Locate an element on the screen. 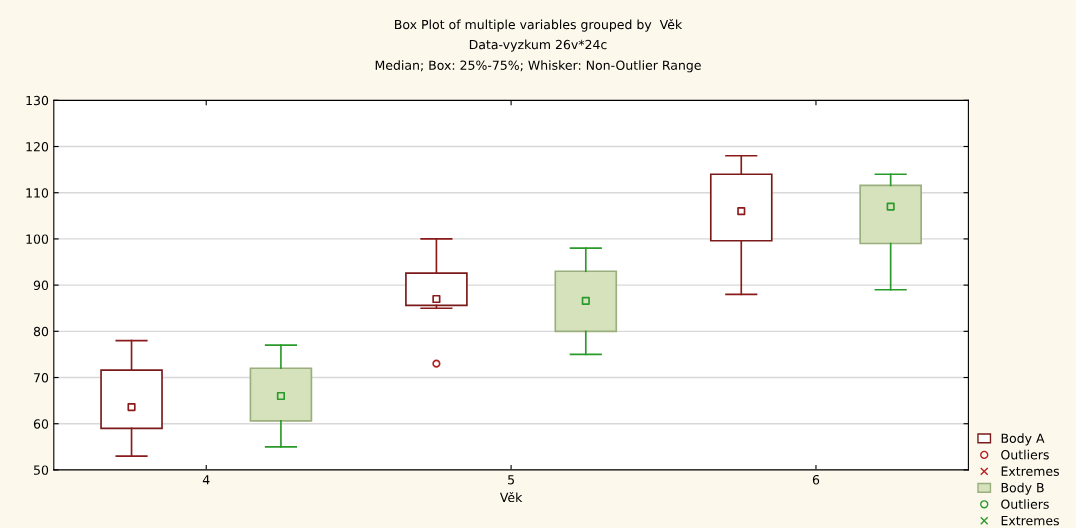 This screenshot has height=528, width=1076. y-tick-label: 130 is located at coordinates (37, 100).